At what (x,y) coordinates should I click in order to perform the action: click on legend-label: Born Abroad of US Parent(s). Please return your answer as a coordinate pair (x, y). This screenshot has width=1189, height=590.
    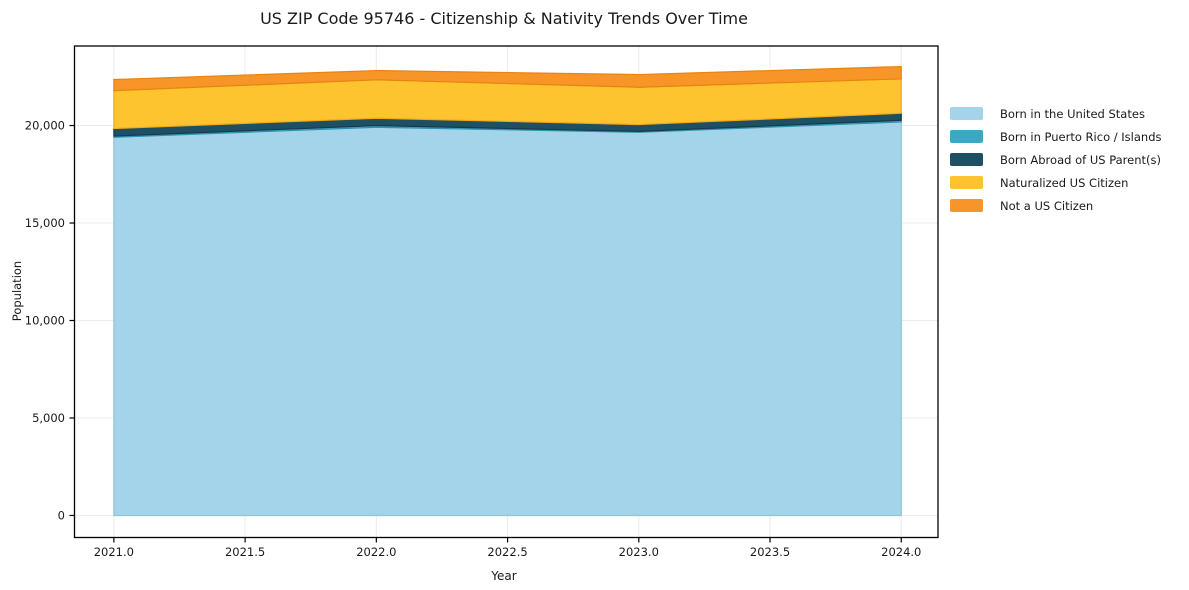
    Looking at the image, I should click on (1080, 159).